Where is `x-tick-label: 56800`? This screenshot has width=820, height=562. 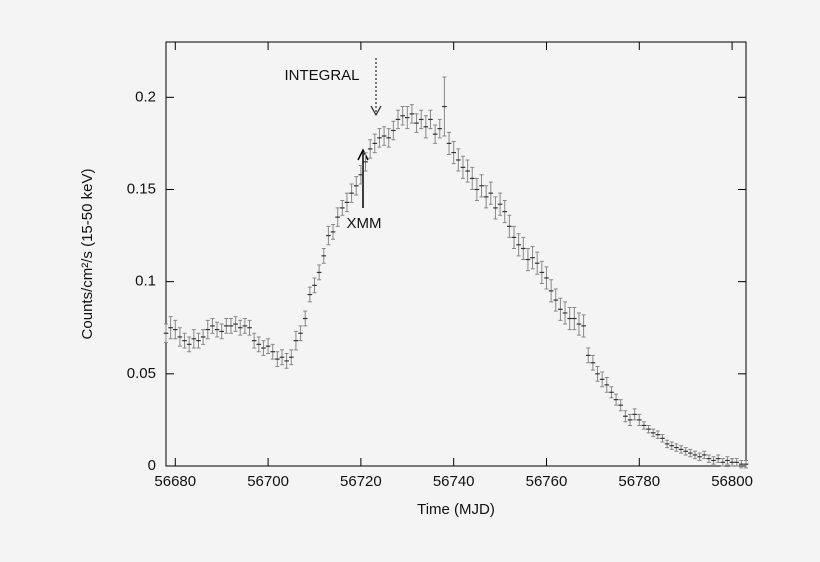 x-tick-label: 56800 is located at coordinates (732, 481).